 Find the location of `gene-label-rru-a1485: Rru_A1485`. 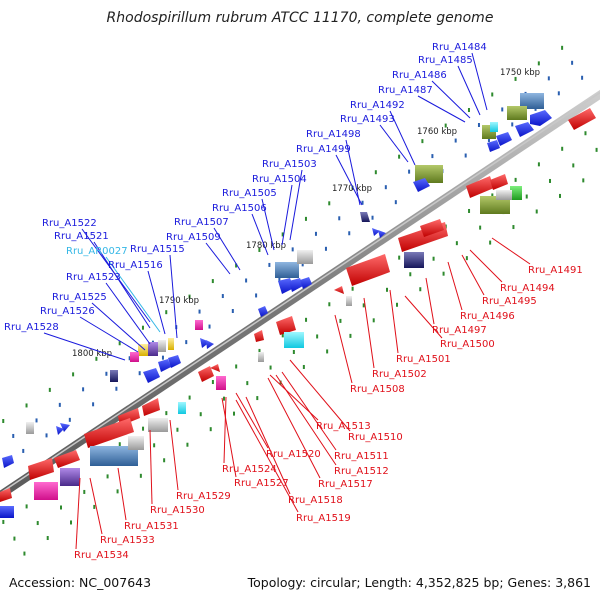

gene-label-rru-a1485: Rru_A1485 is located at coordinates (445, 60).